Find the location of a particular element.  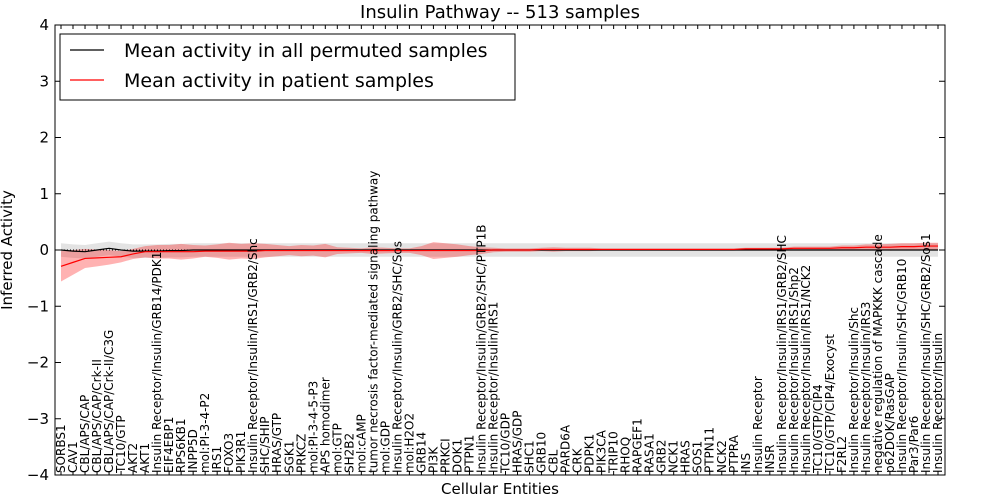

x-tick-label: APS homodimer is located at coordinates (325, 425).